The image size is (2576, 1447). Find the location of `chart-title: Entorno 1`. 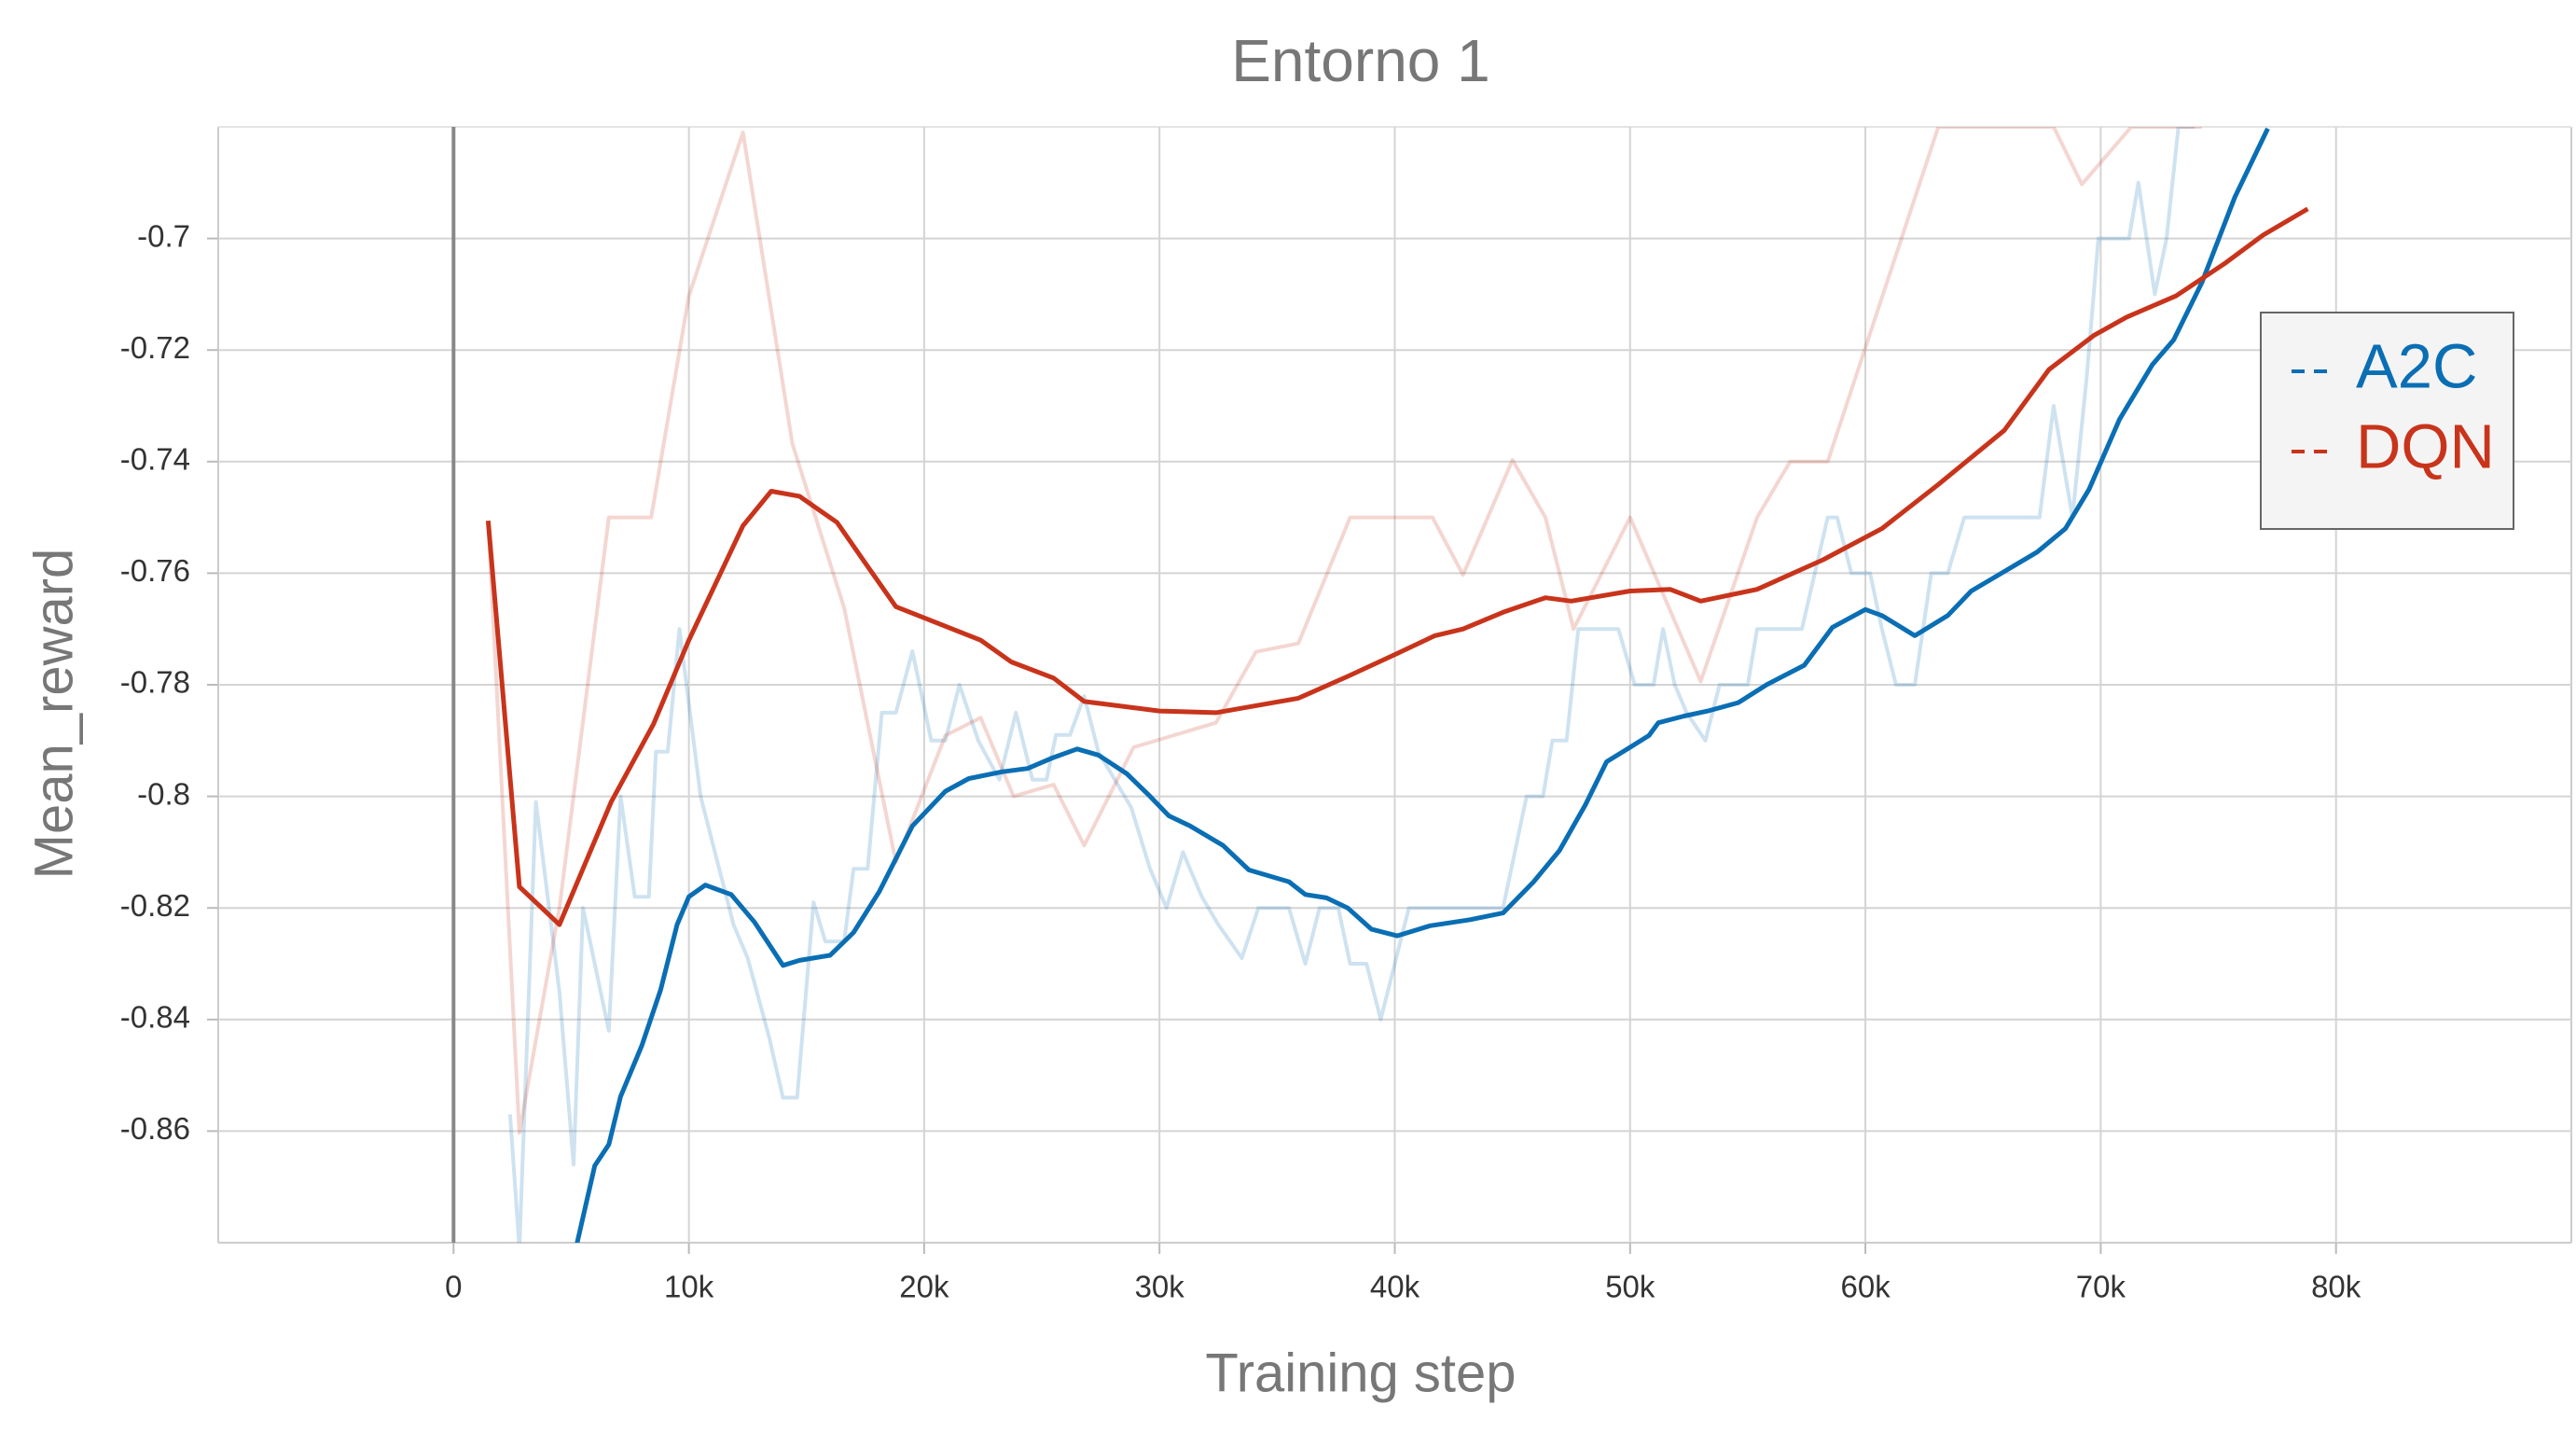

chart-title: Entorno 1 is located at coordinates (1360, 60).